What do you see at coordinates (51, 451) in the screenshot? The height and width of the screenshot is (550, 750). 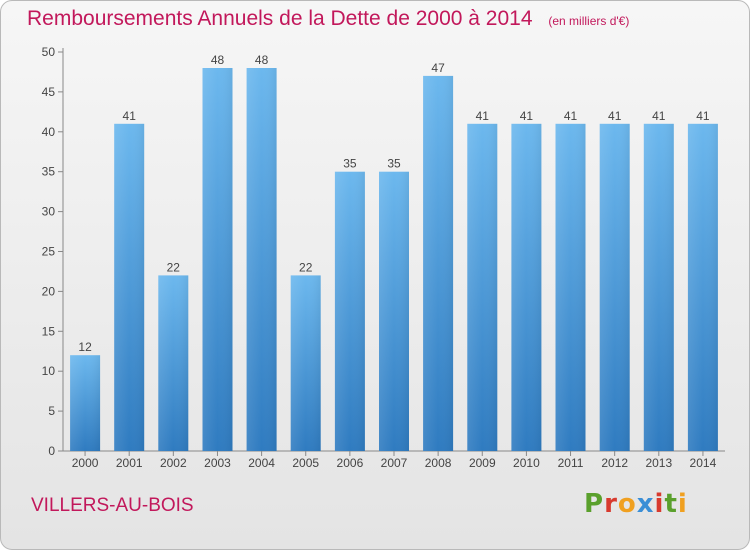 I see `y-tick-label: 0` at bounding box center [51, 451].